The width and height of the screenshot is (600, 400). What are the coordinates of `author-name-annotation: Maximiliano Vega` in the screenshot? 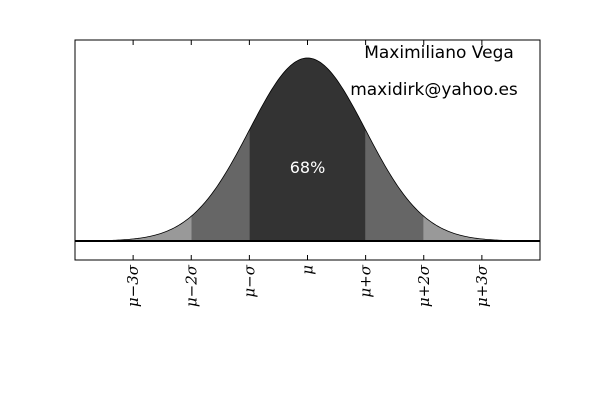 It's located at (439, 53).